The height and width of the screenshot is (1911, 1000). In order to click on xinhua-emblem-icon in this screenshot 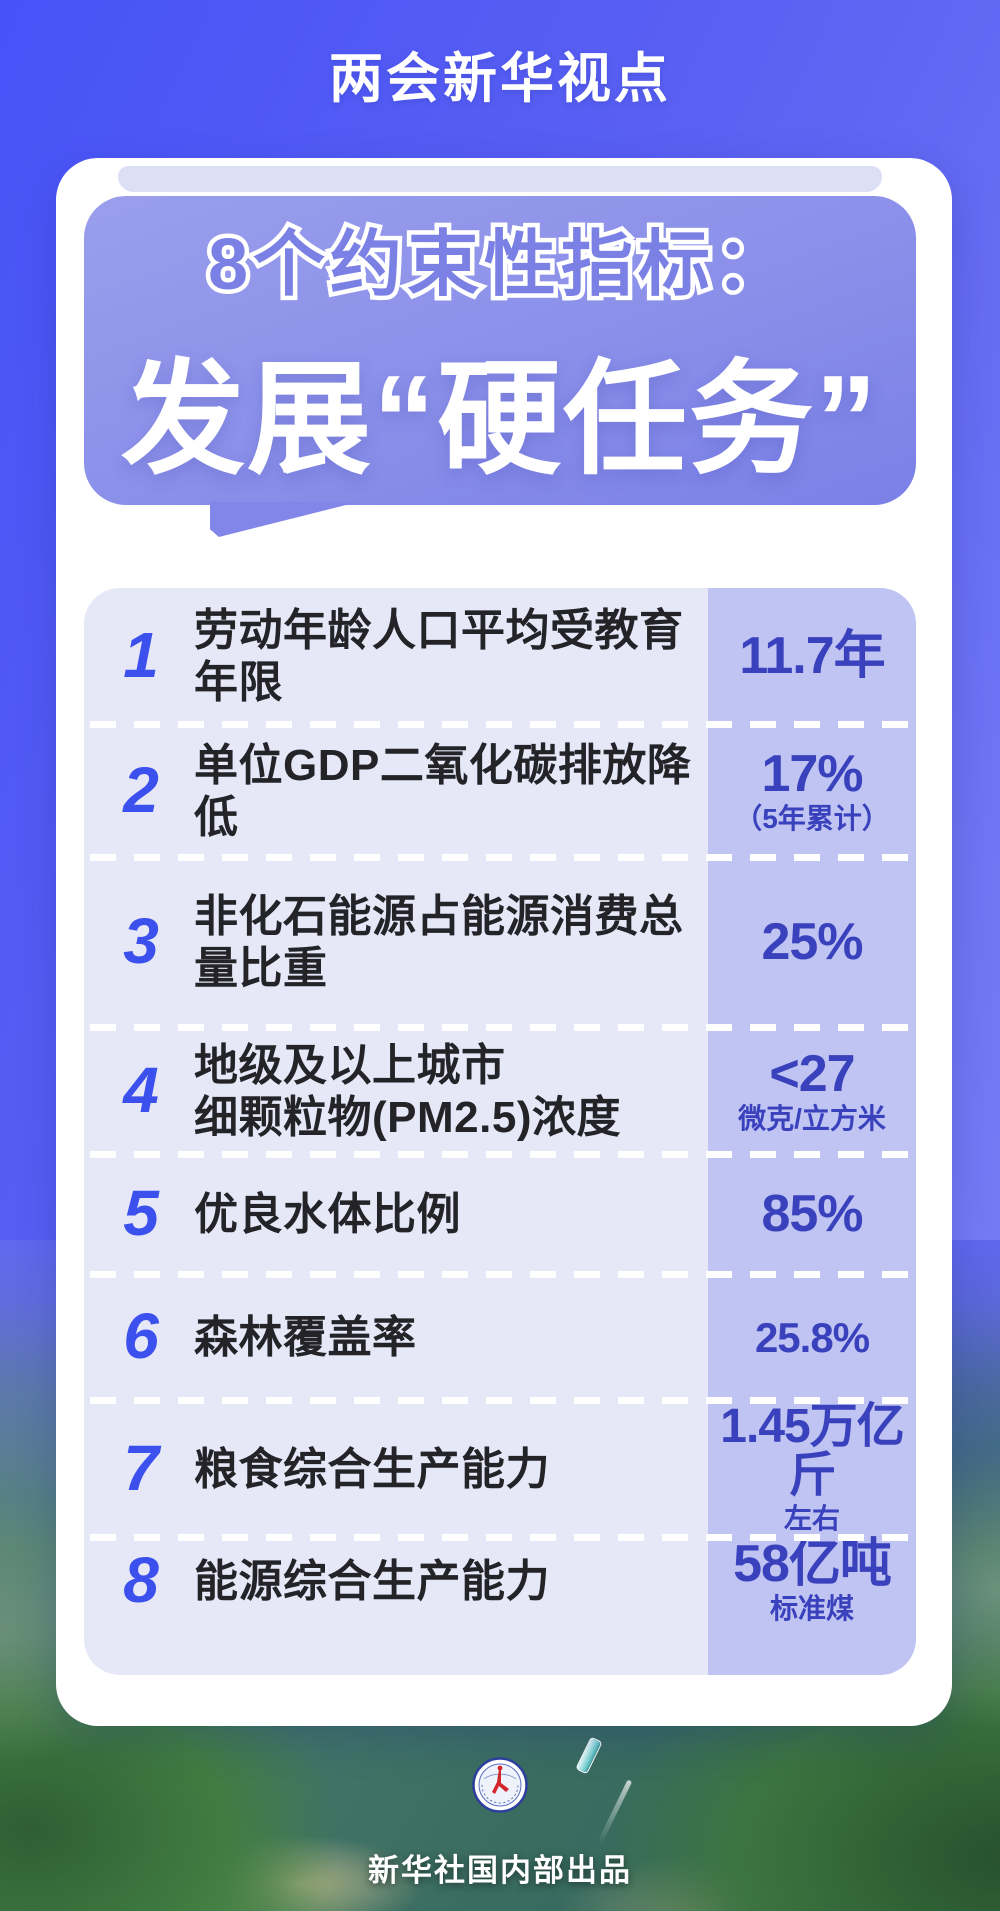, I will do `click(500, 1785)`.